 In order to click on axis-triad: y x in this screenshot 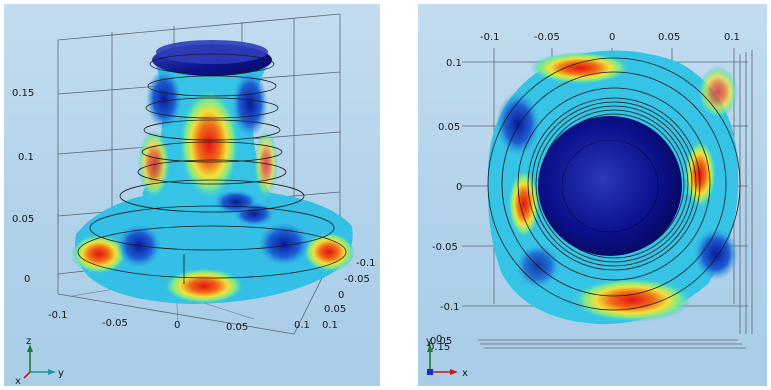, I will do `click(447, 357)`.